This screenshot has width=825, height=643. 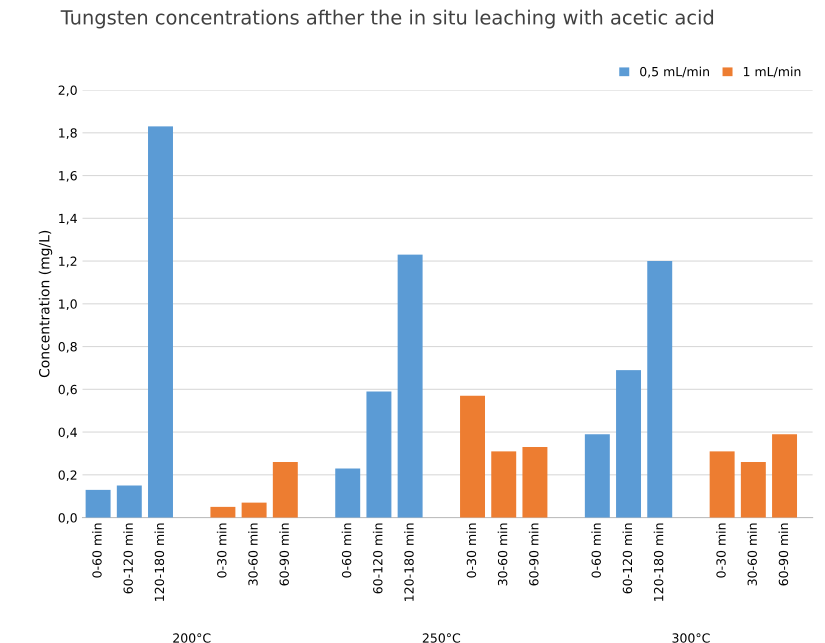 What do you see at coordinates (45, 304) in the screenshot?
I see `y-axis-title: Concentration (mg/L)` at bounding box center [45, 304].